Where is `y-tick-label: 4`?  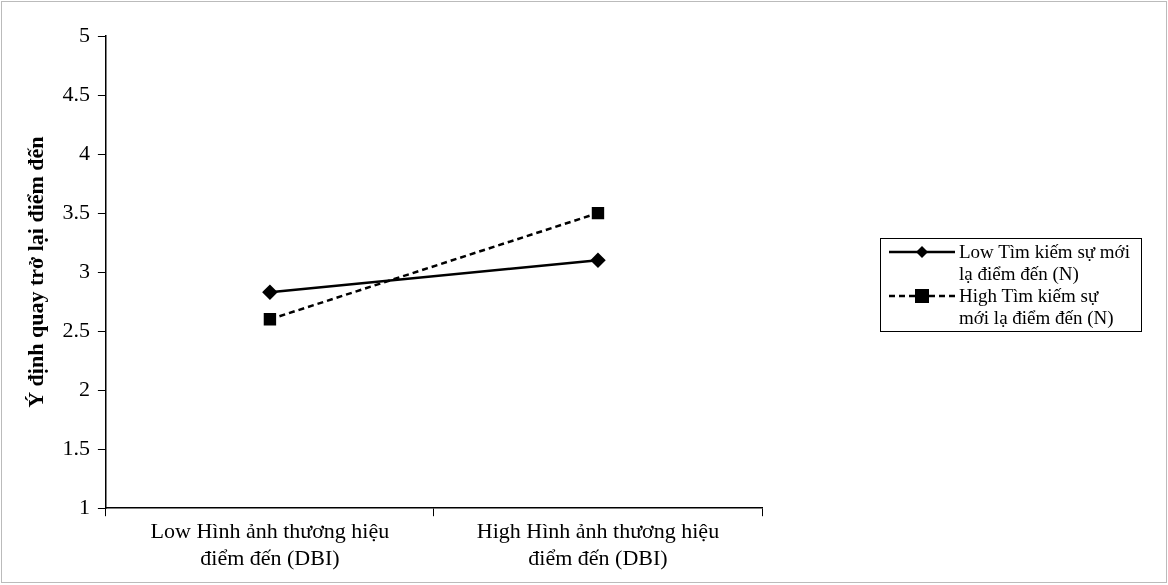 y-tick-label: 4 is located at coordinates (84, 152).